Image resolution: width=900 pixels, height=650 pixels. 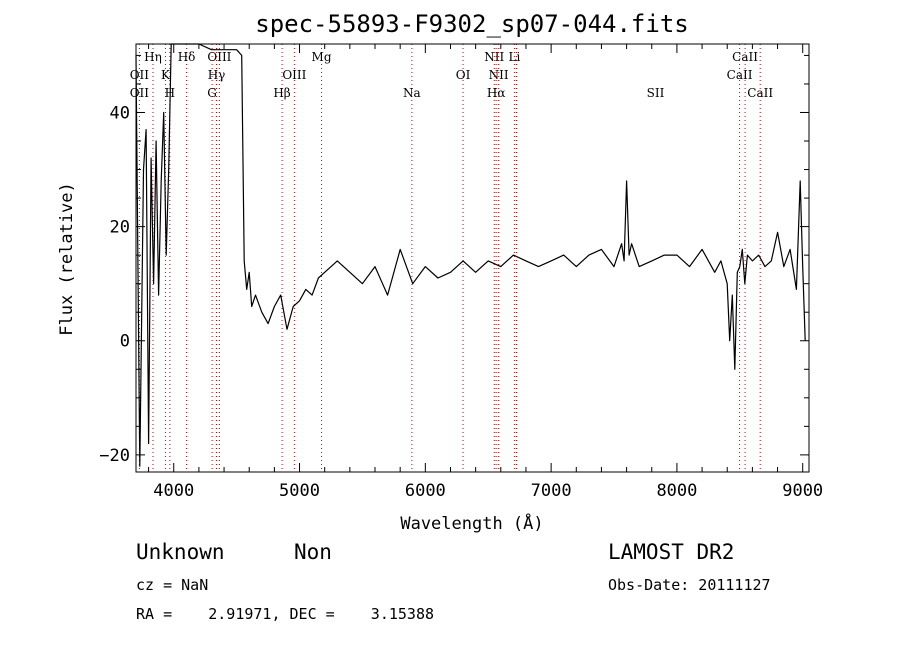 I want to click on line-label: Hδ, so click(x=187, y=57).